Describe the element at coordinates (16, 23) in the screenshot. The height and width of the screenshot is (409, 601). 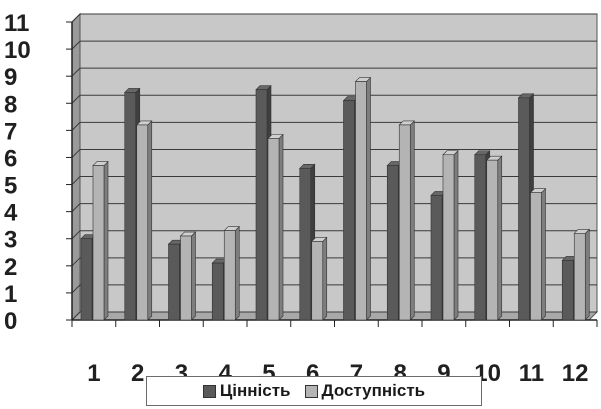
I see `y-tick-label: 11` at that location.